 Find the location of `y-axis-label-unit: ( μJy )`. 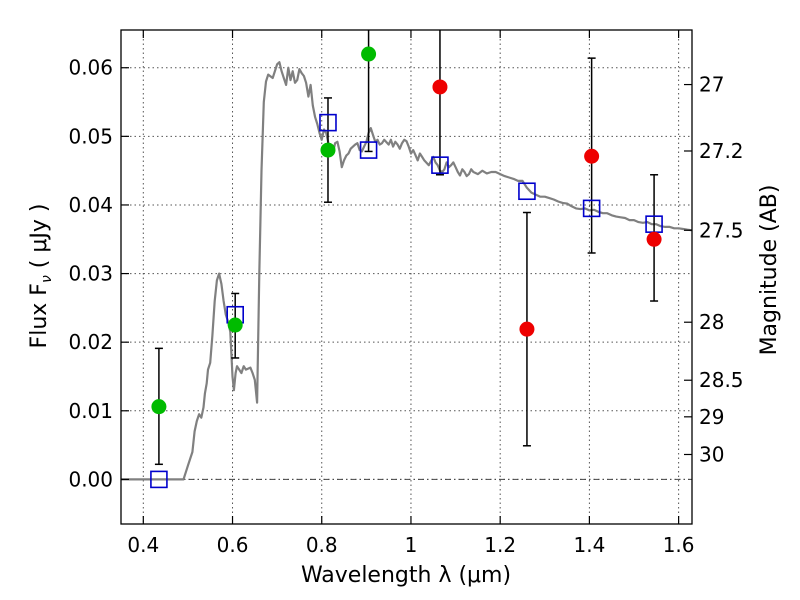

y-axis-label-unit: ( μJy ) is located at coordinates (39, 236).